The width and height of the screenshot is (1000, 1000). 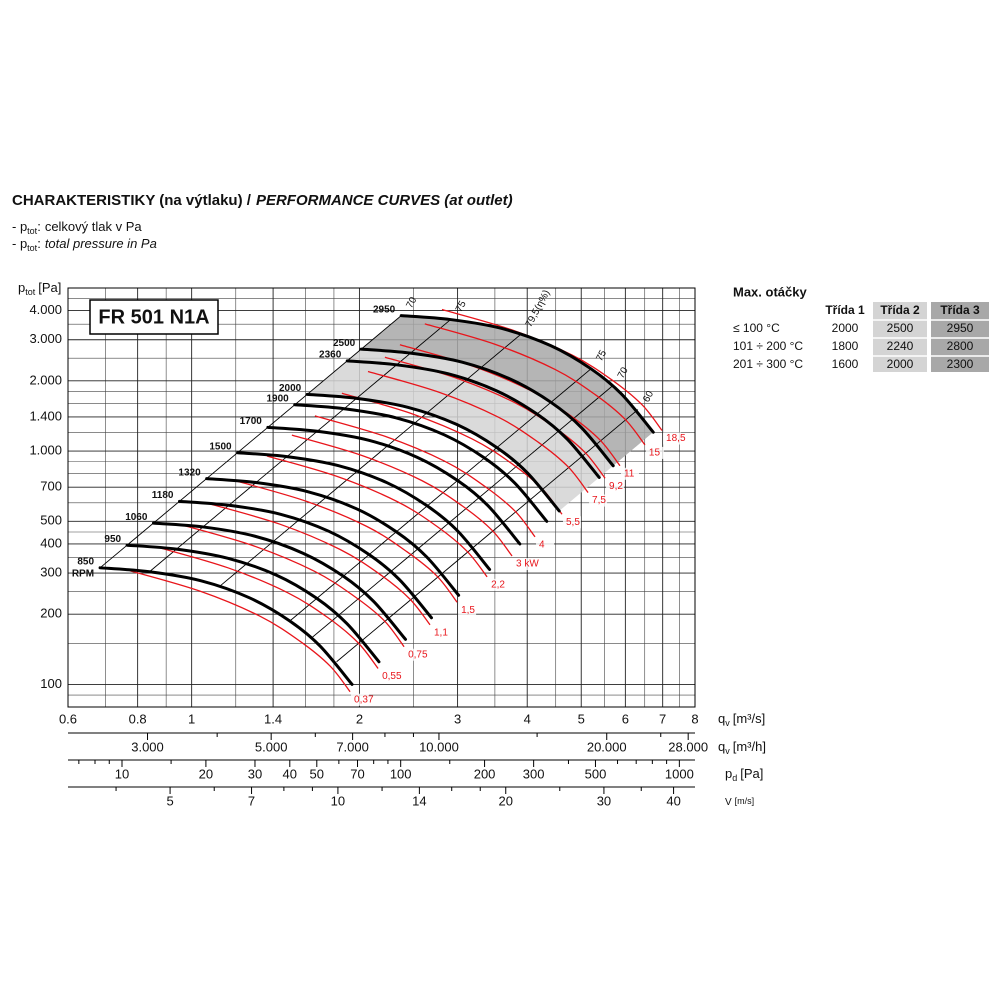 I want to click on note: - ptot: celkový tlak v Pa, so click(x=77, y=227).